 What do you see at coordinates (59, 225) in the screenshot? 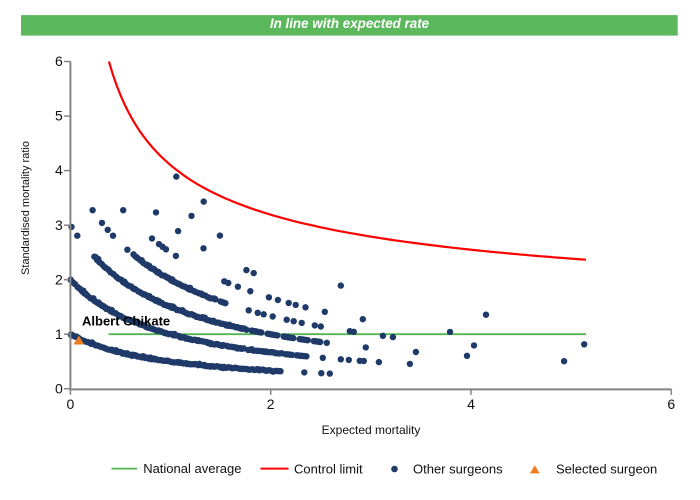
I see `svg-text: 3` at bounding box center [59, 225].